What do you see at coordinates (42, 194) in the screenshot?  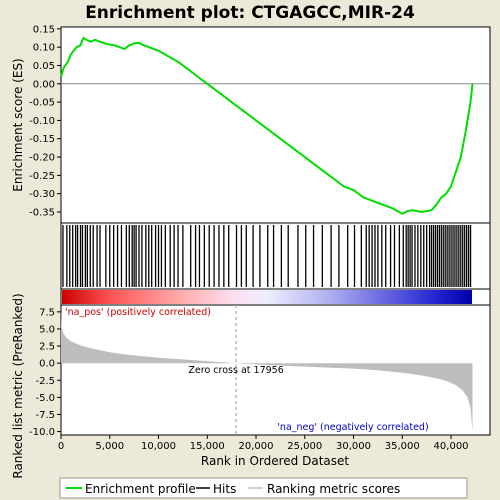 I see `es-y-tick-label: -0.30` at bounding box center [42, 194].